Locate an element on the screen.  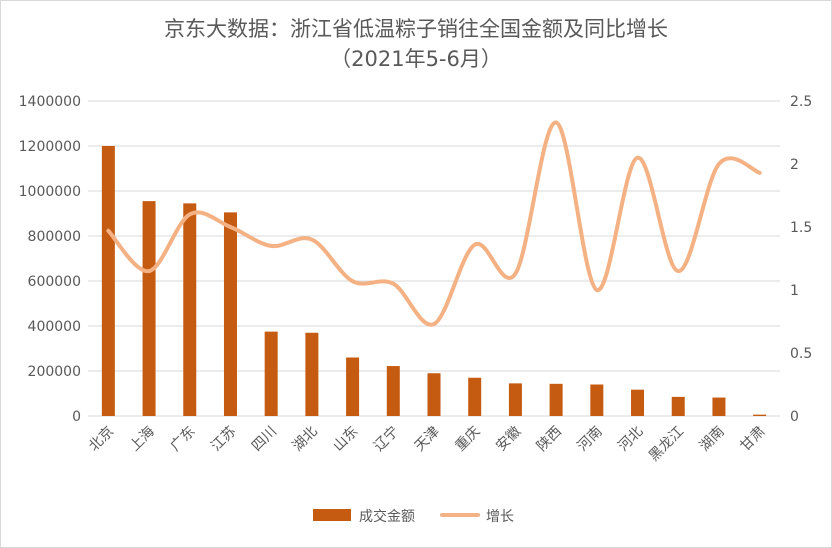
category-label: 江苏 is located at coordinates (223, 439).